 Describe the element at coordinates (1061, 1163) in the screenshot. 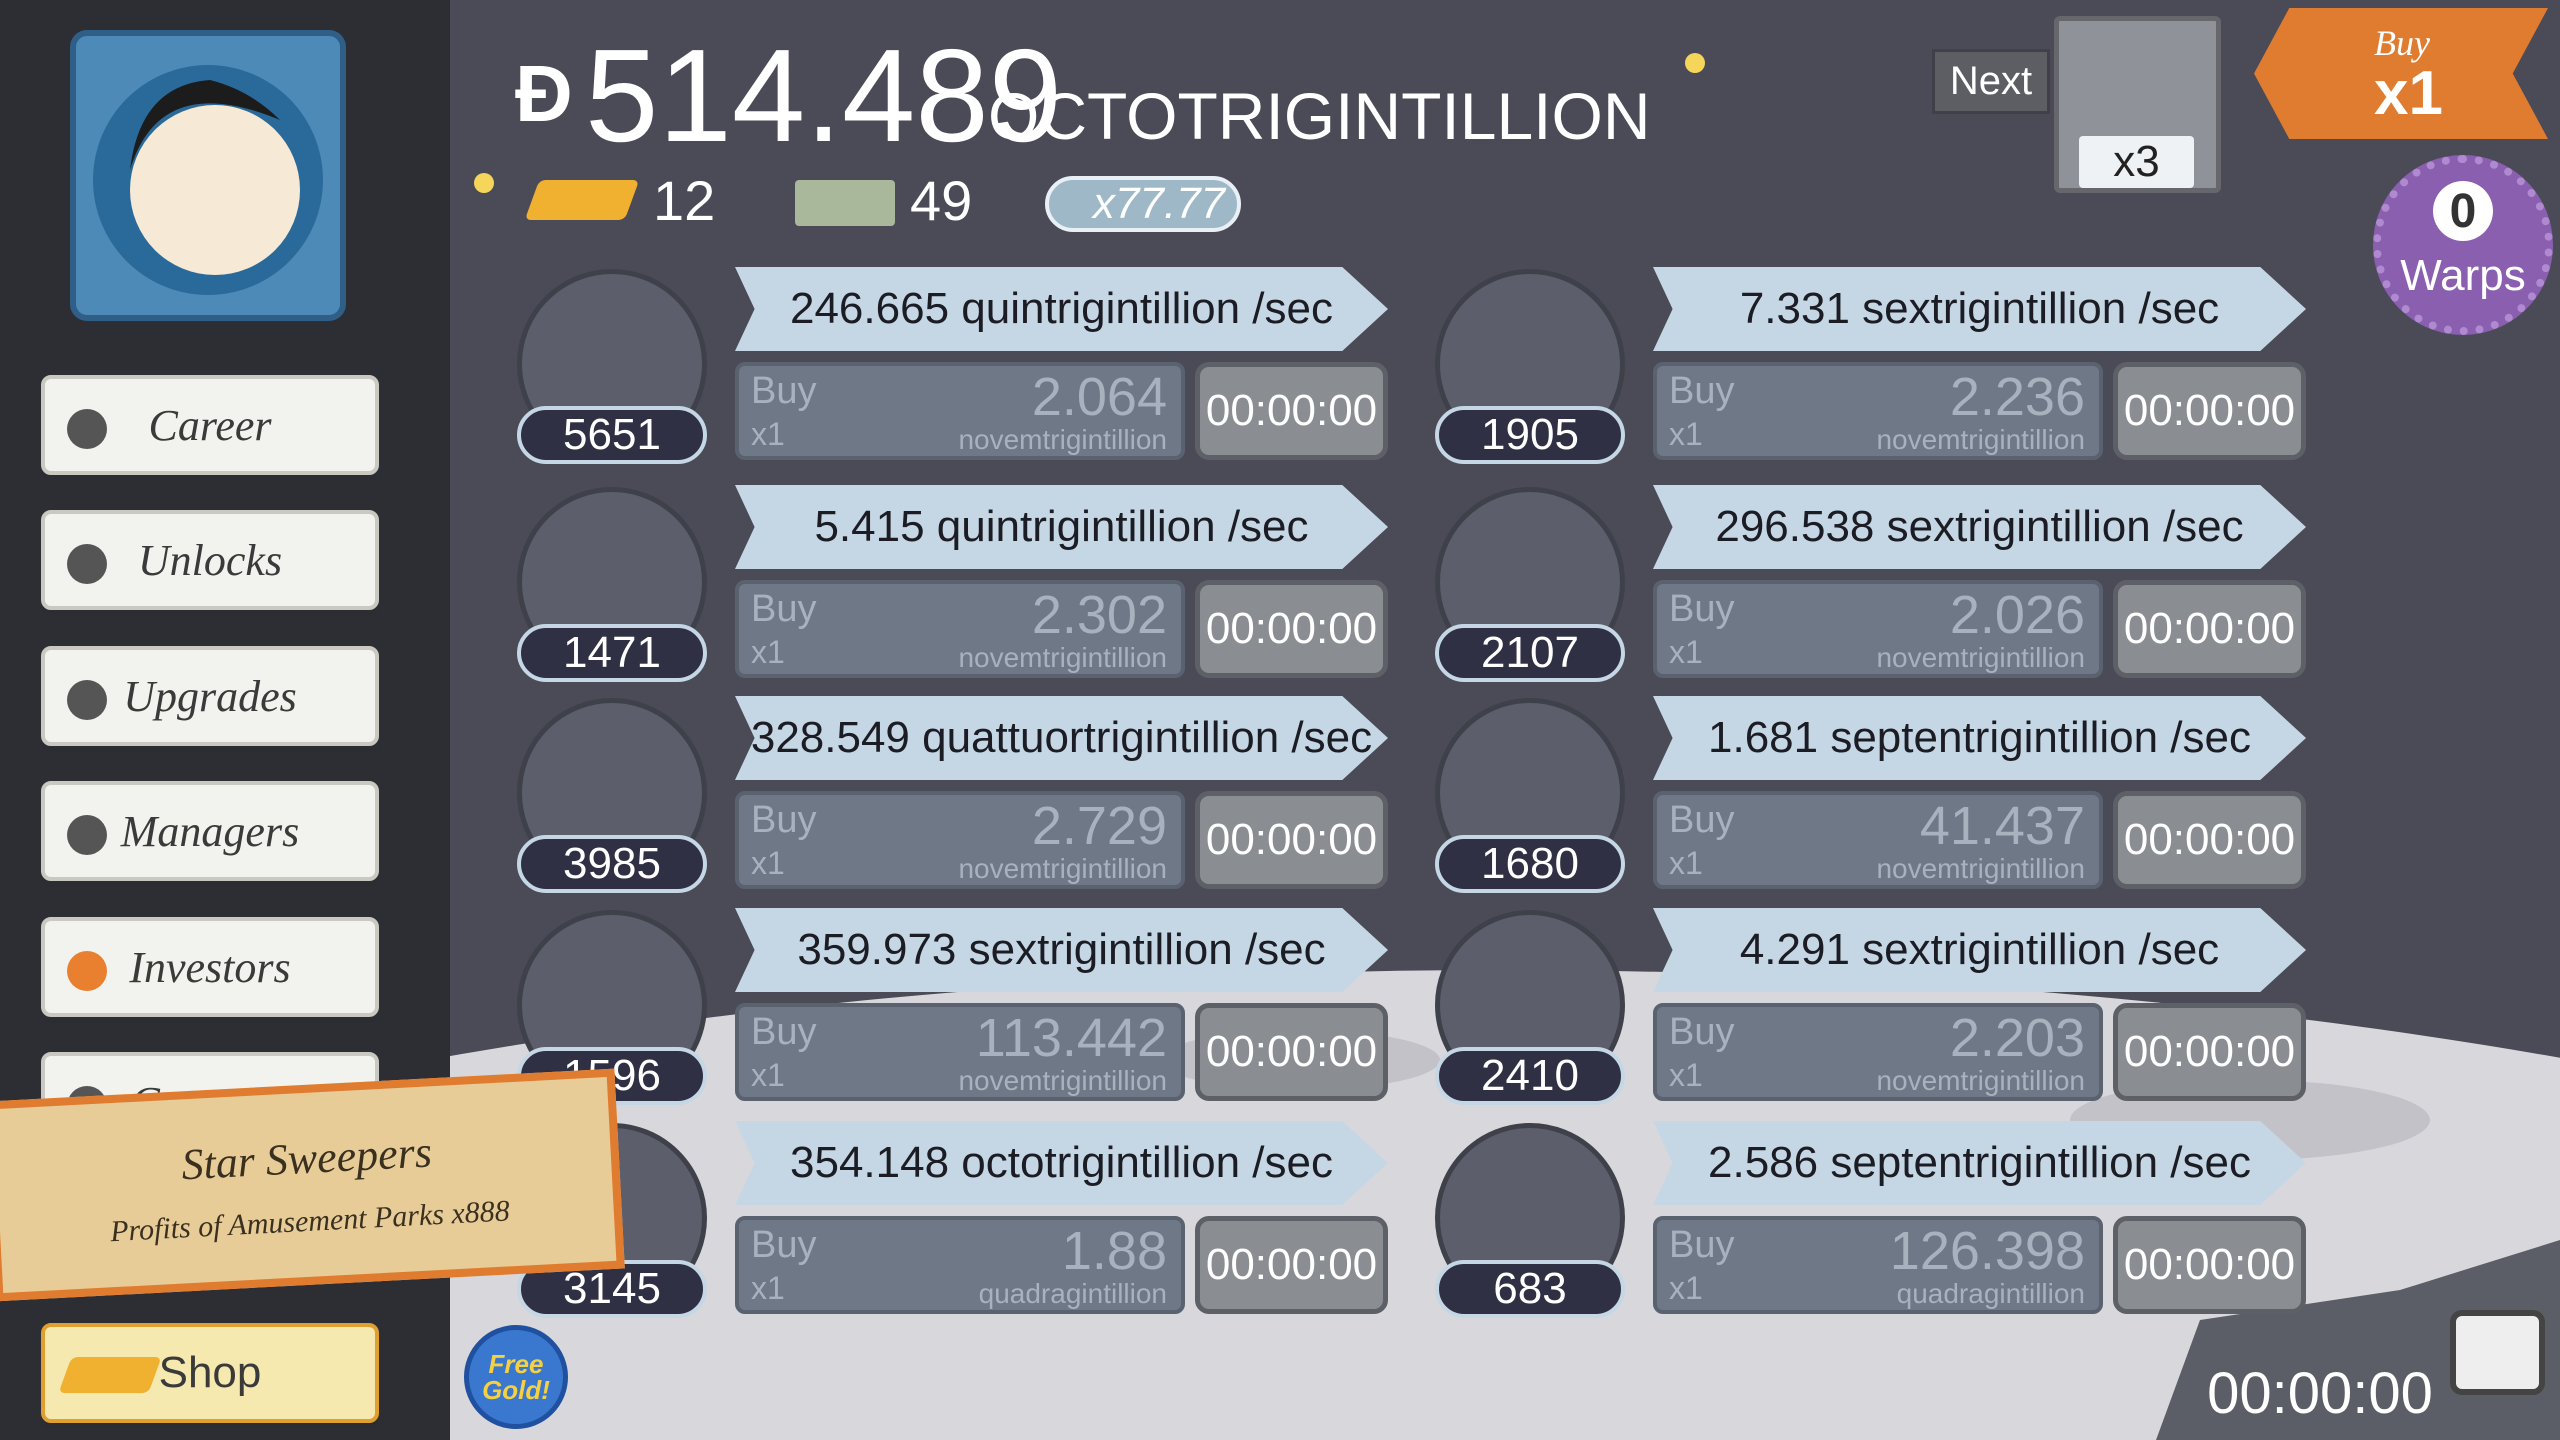

I see `revenue-rate: 354.148 octotrigintillion /sec` at that location.